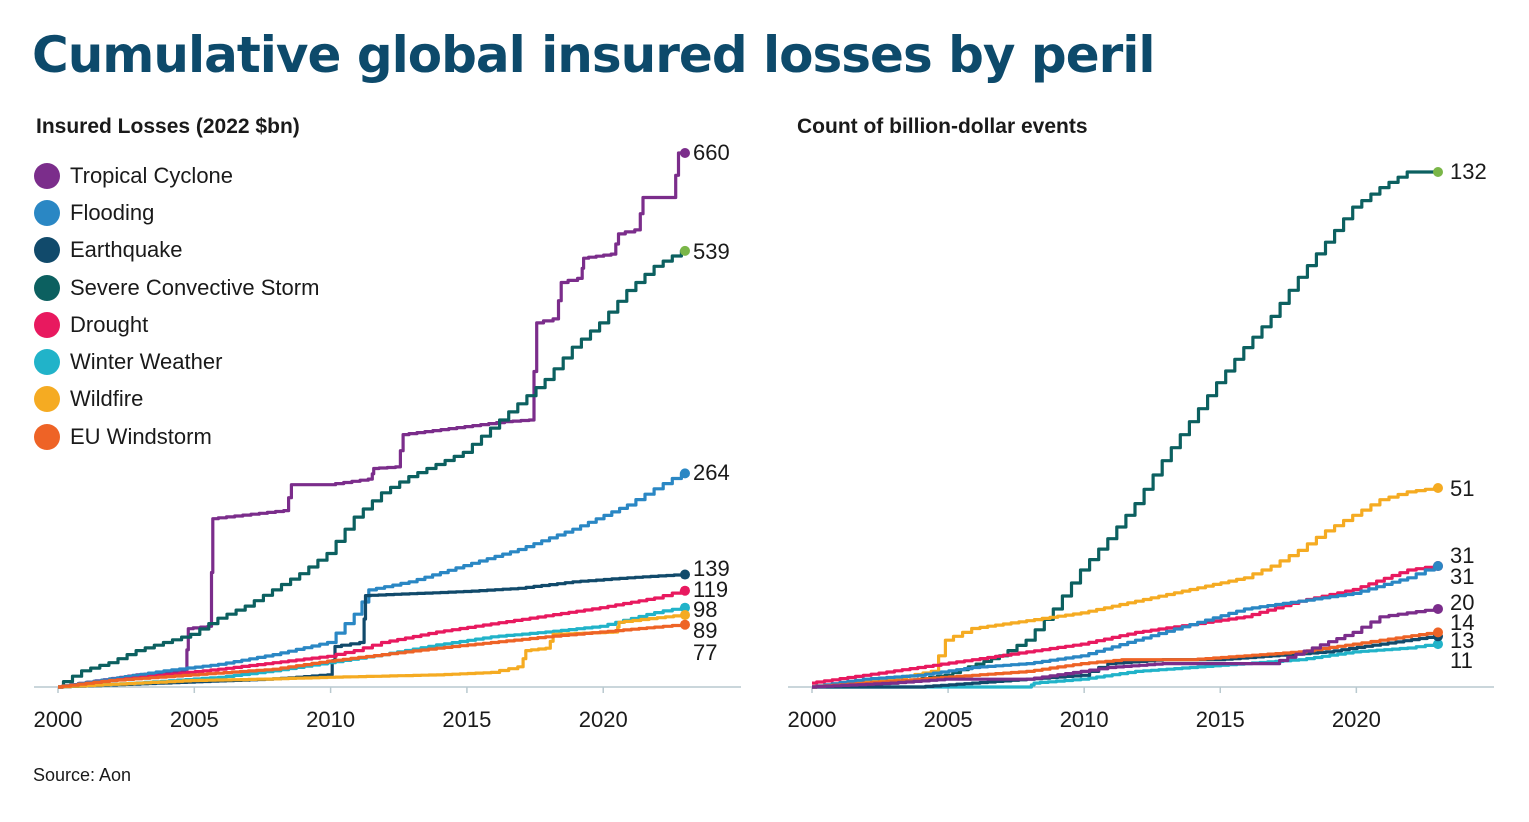 This screenshot has width=1529, height=822. I want to click on wildfire-swatch, so click(47, 399).